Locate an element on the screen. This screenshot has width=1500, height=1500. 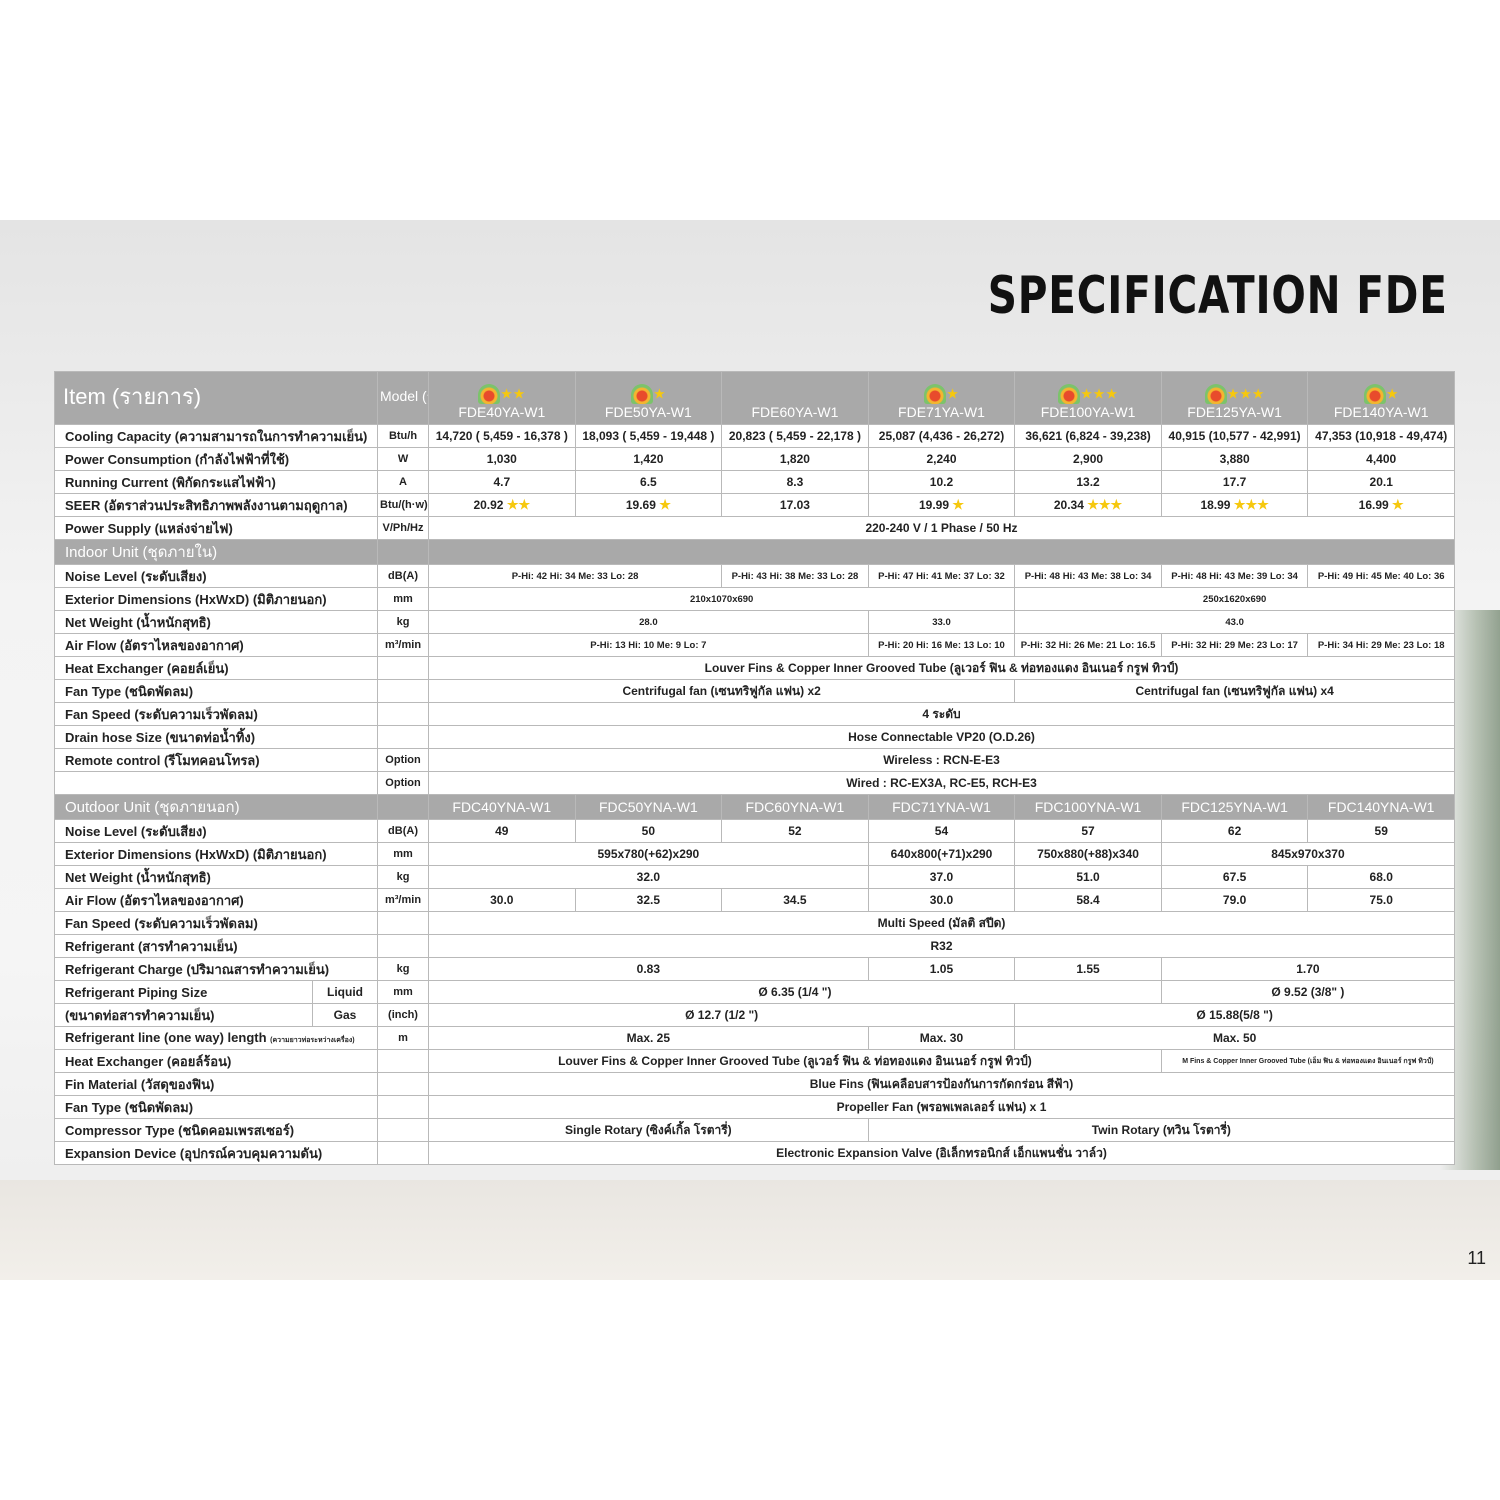
value-text: P-Hi: 20 Hi: 16 Me: 13 Lo: 10 is located at coordinates (941, 645).